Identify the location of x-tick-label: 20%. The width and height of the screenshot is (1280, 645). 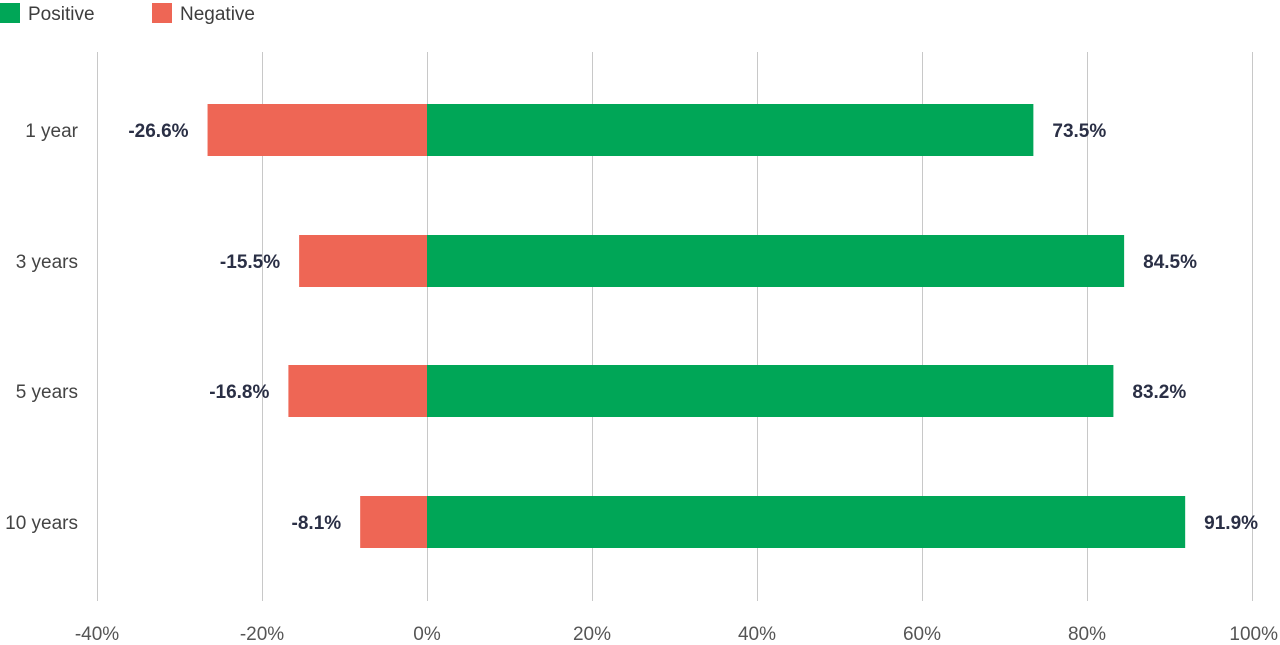
(592, 634).